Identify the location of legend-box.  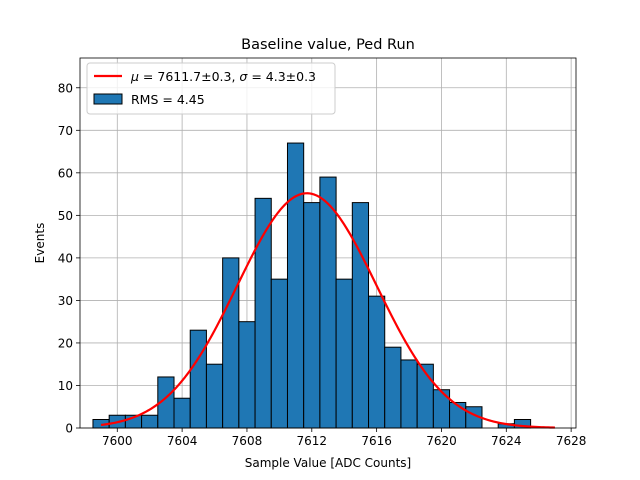
(211, 88).